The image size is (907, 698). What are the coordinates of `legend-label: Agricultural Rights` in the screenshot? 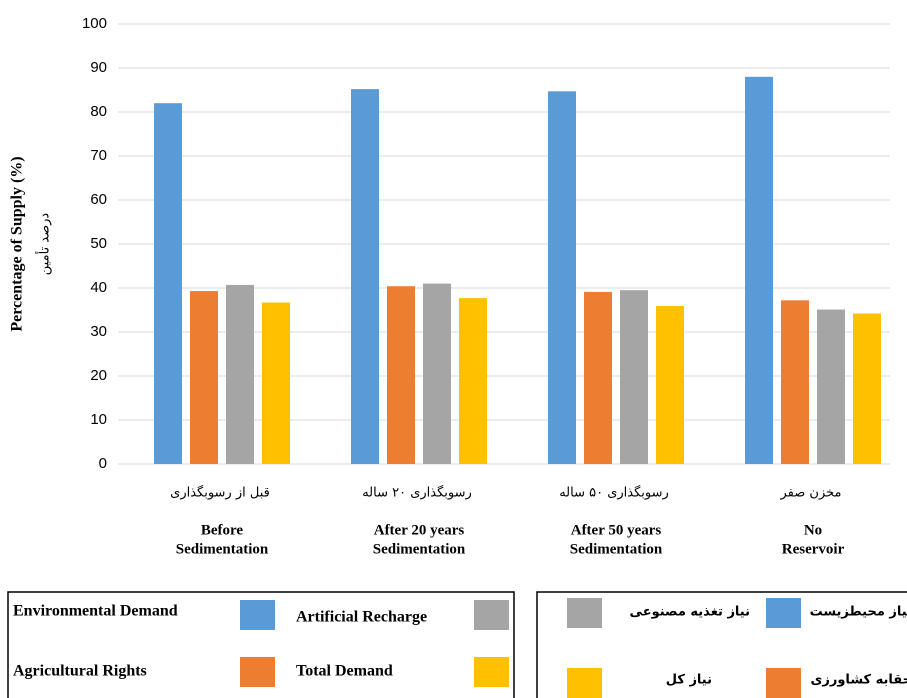 It's located at (80, 671).